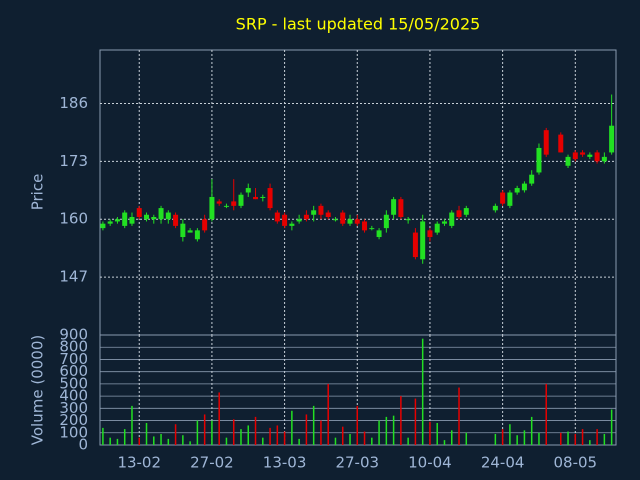 This screenshot has width=640, height=480. I want to click on y-tick-label: 300, so click(73, 408).